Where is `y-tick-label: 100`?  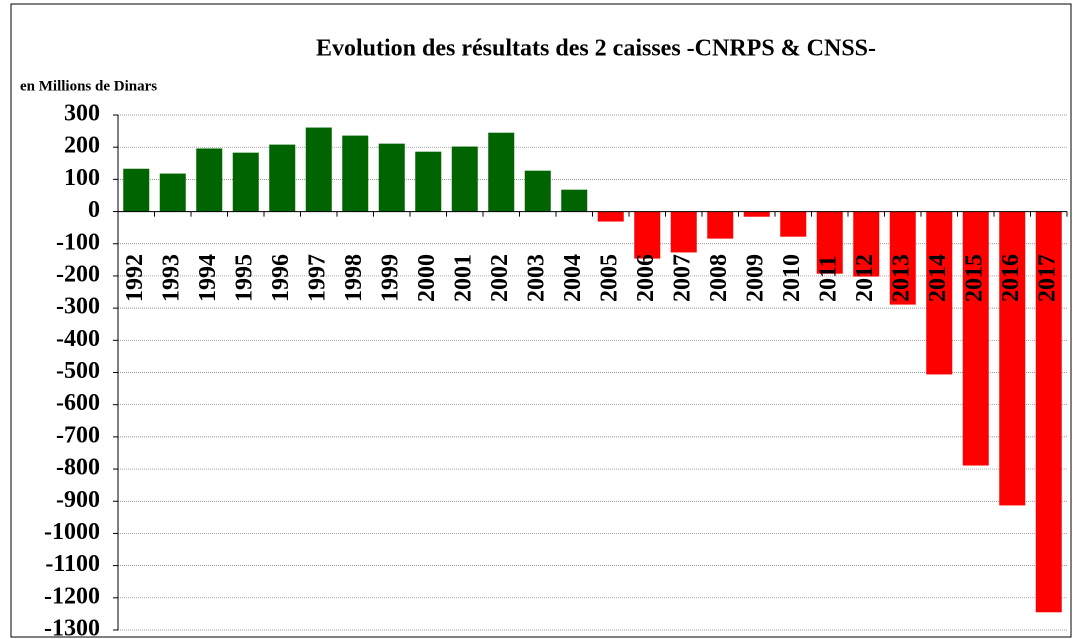
y-tick-label: 100 is located at coordinates (82, 178).